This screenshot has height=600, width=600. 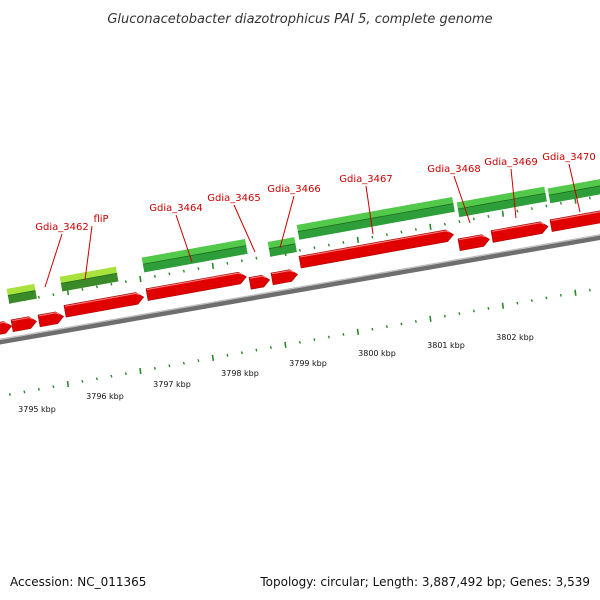 What do you see at coordinates (172, 384) in the screenshot?
I see `scale-label: 3797 kbp` at bounding box center [172, 384].